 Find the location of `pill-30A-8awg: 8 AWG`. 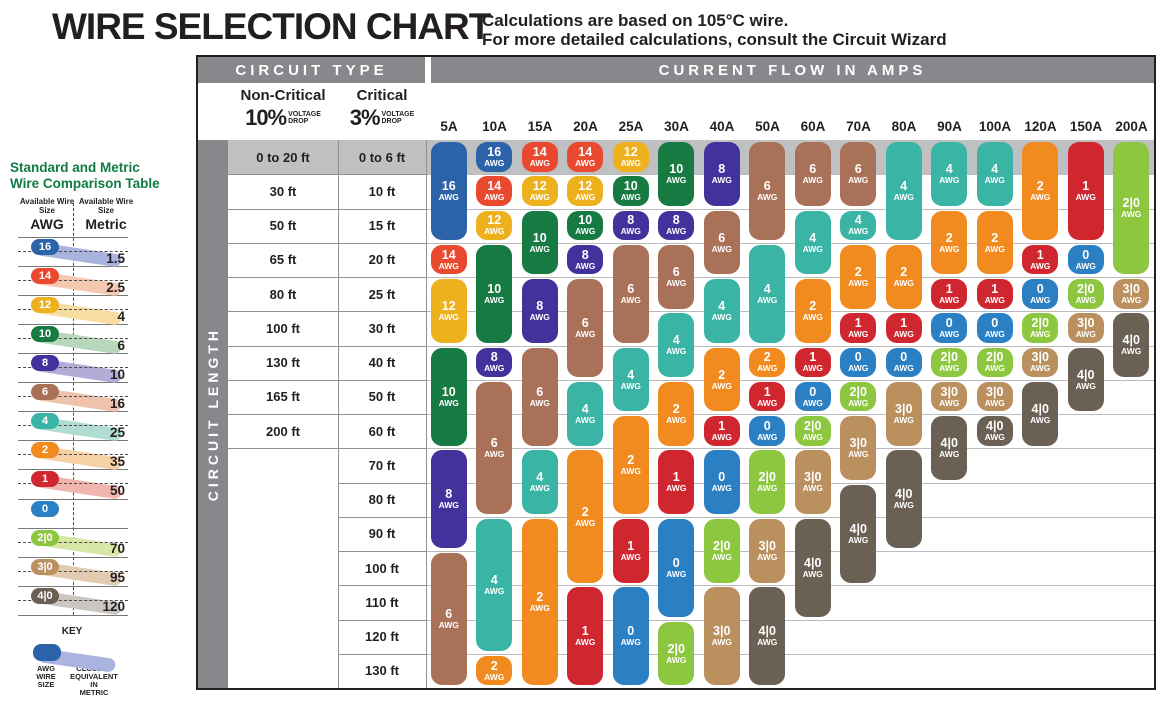

pill-30A-8awg: 8 AWG is located at coordinates (676, 225).